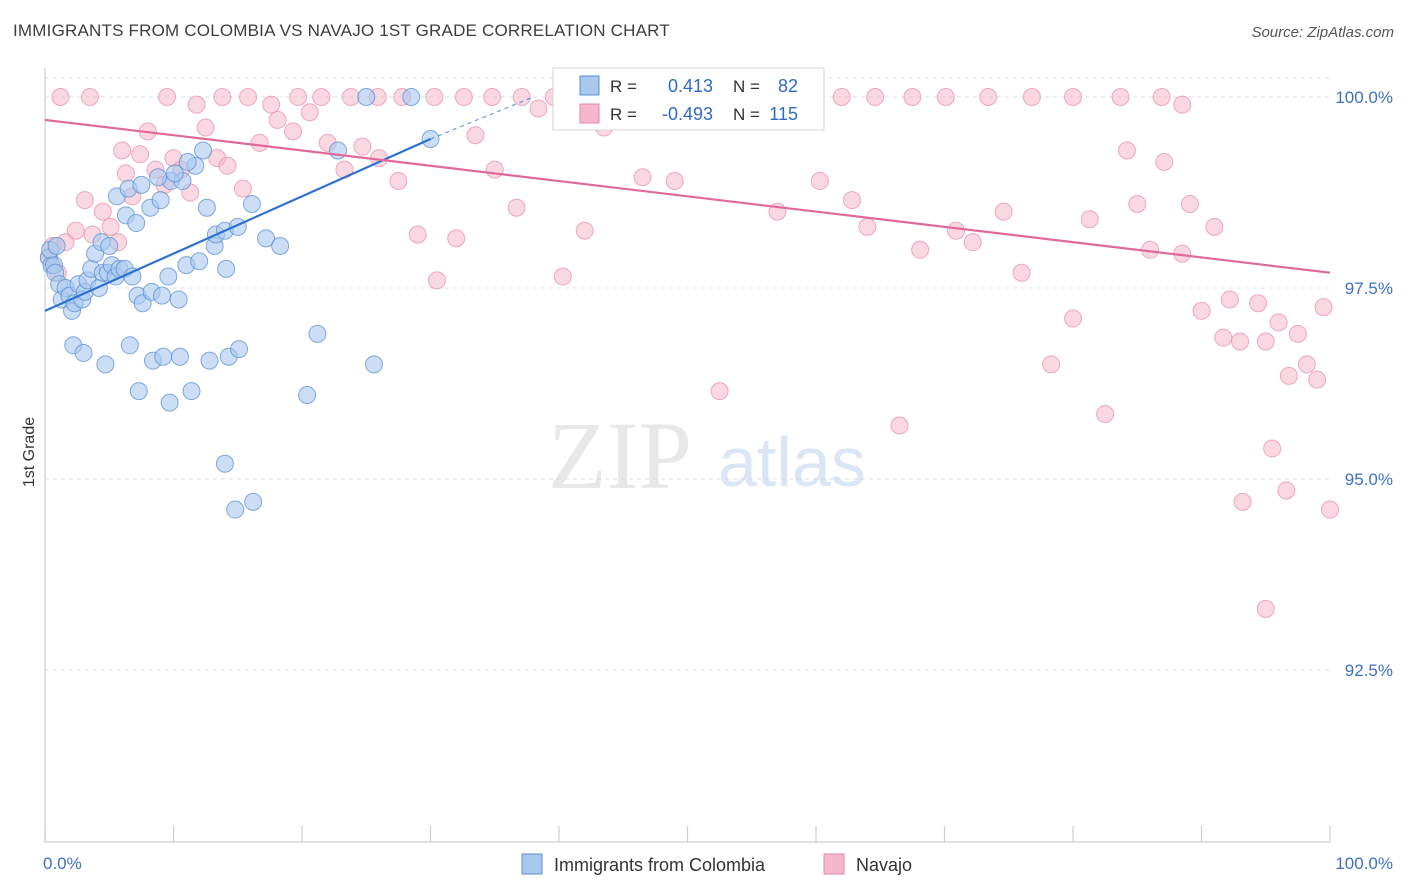 The width and height of the screenshot is (1406, 892). What do you see at coordinates (1369, 670) in the screenshot?
I see `y-tick-label: 92.5%` at bounding box center [1369, 670].